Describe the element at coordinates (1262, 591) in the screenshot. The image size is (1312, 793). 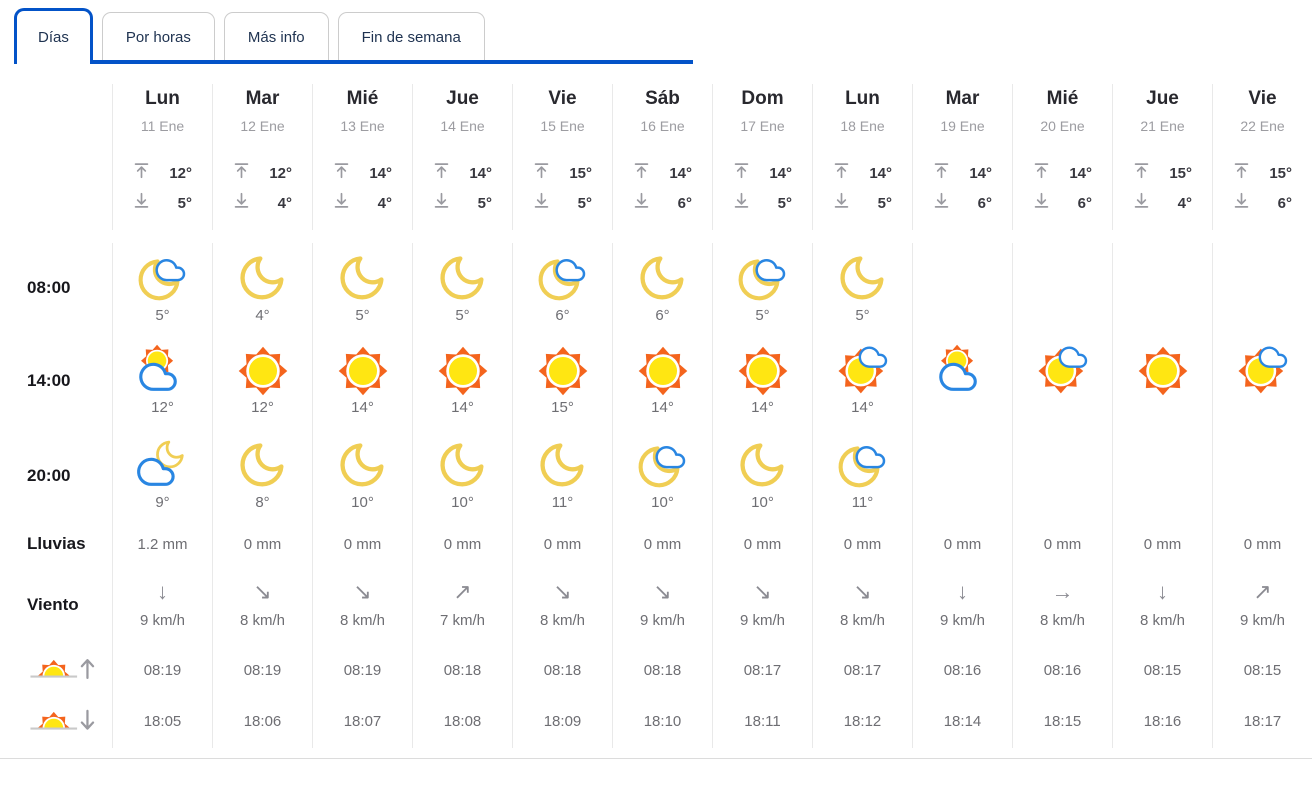
I see `wind-direction-icon: ↗` at that location.